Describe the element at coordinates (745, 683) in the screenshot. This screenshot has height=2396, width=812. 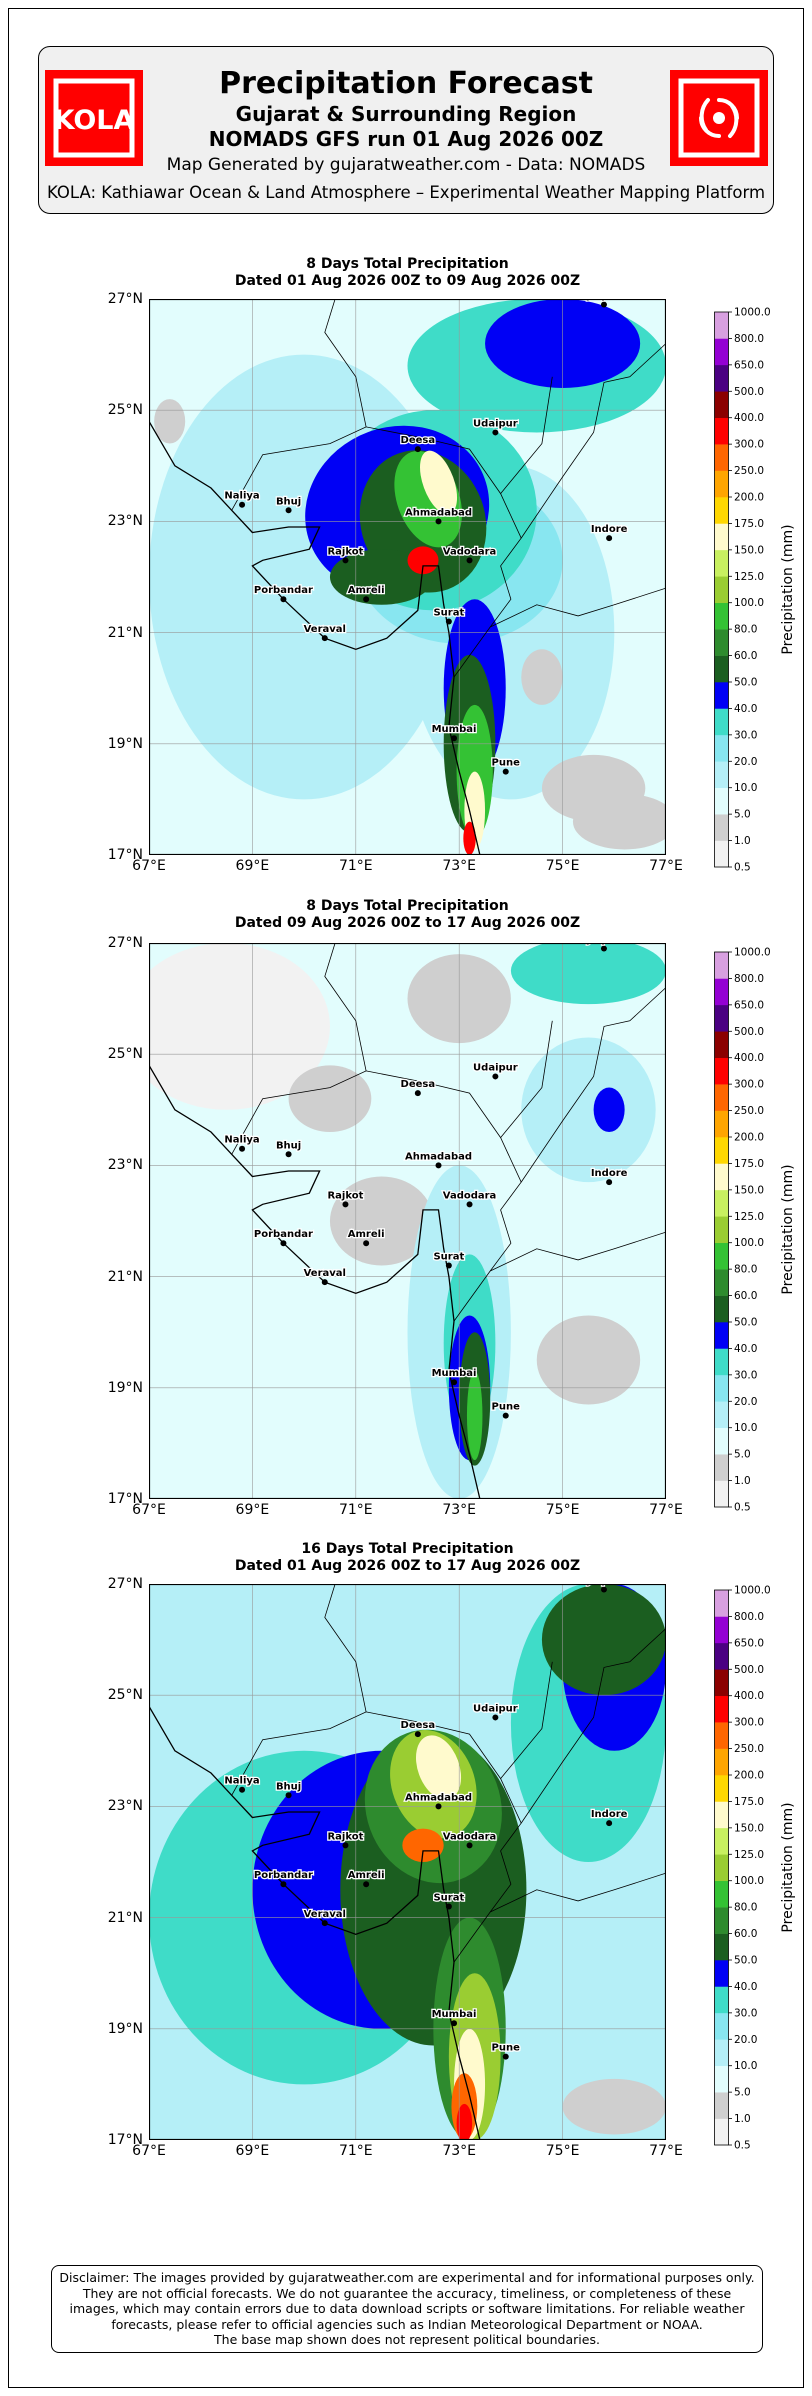
I see `colorbar-tick-label: 50.0` at that location.